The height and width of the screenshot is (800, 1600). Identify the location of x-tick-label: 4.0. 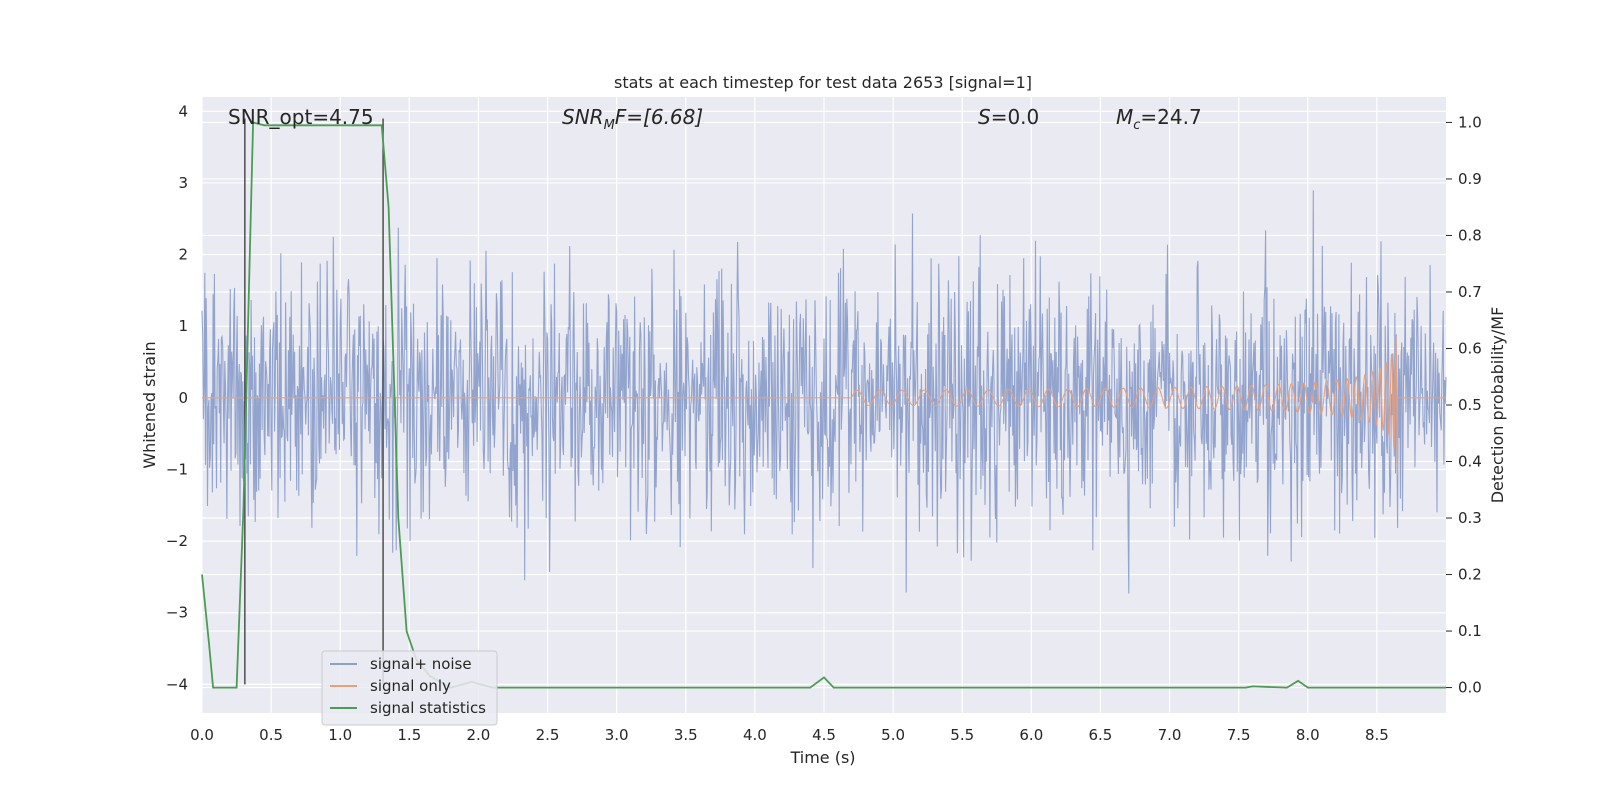
(755, 735).